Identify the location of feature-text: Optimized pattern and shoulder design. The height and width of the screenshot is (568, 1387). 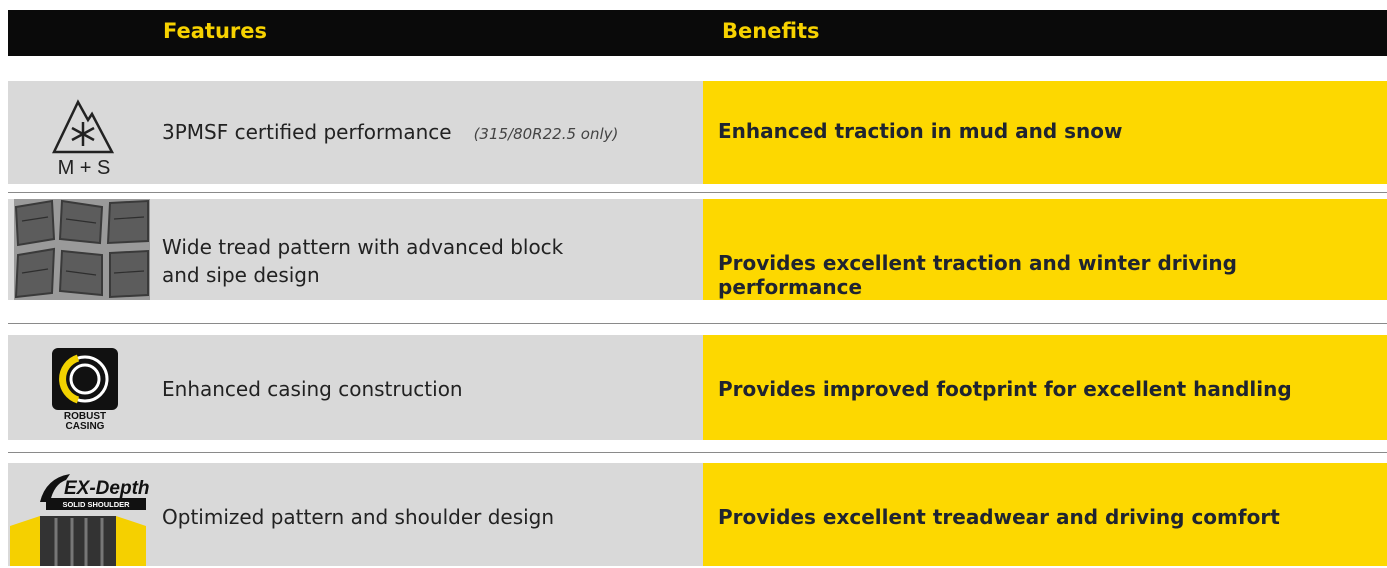
(358, 517).